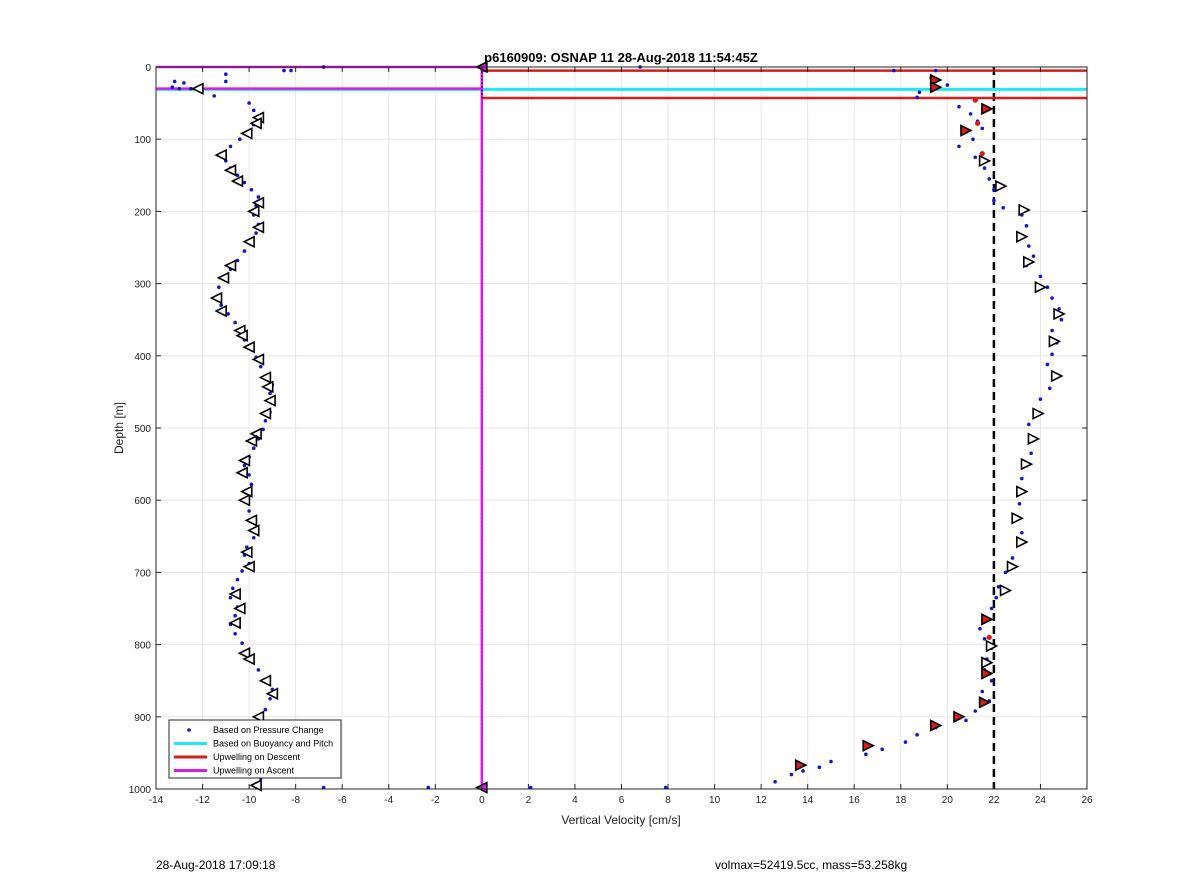  What do you see at coordinates (388, 800) in the screenshot?
I see `x-tick-label: -4` at bounding box center [388, 800].